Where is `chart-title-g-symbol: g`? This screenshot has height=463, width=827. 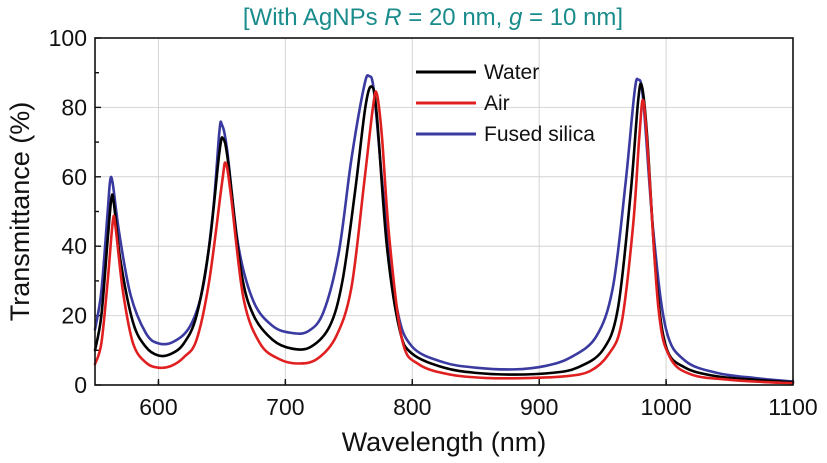
chart-title-g-symbol: g is located at coordinates (516, 17).